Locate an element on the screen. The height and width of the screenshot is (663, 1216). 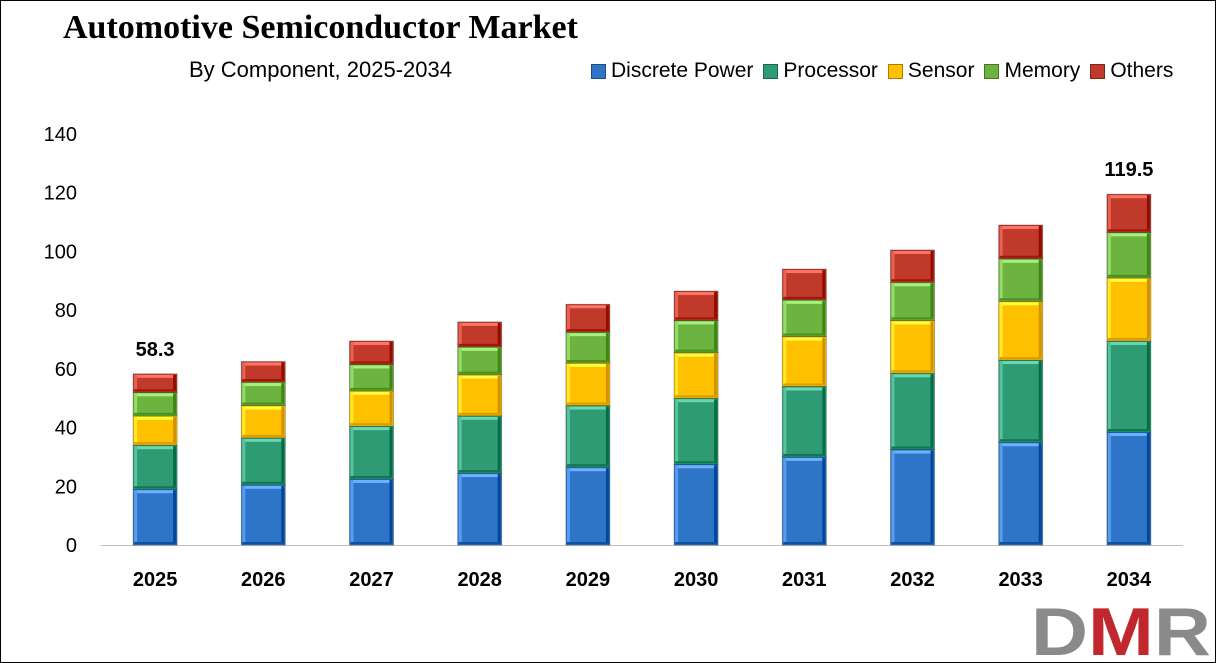
bar-total-label: 58.3 is located at coordinates (155, 350).